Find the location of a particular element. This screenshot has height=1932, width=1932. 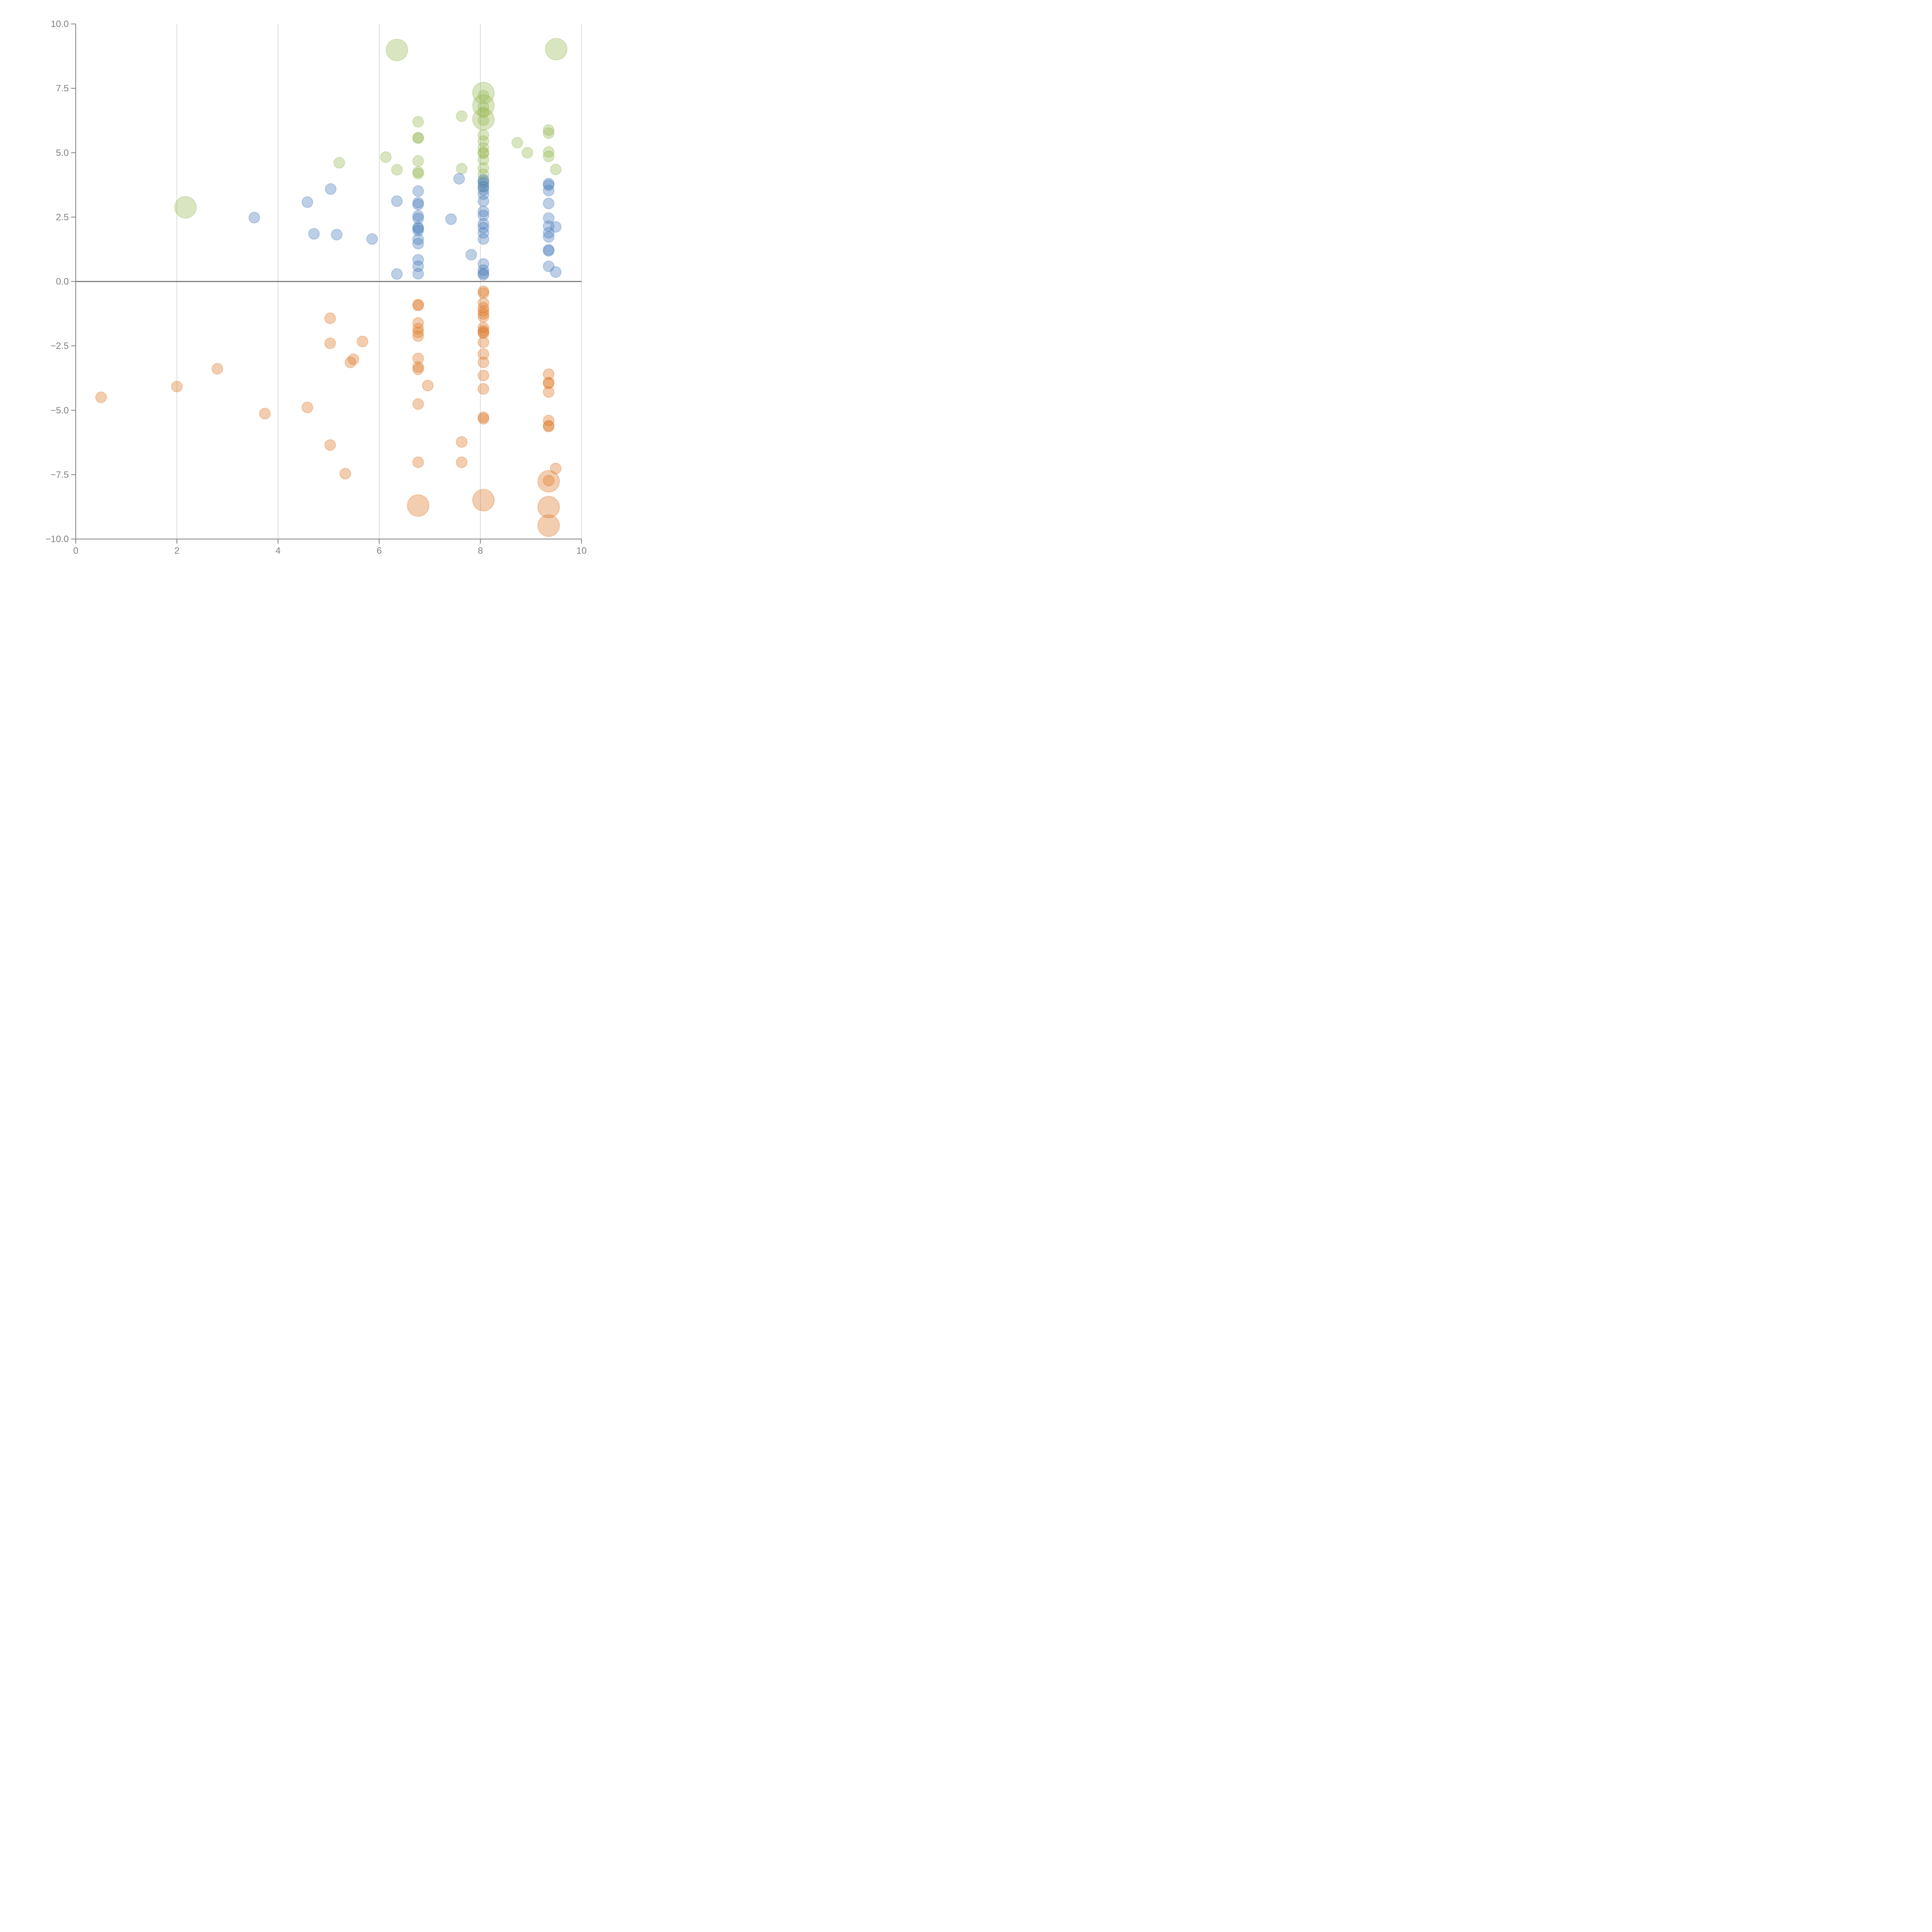

y-tick-label-3: 2.5 is located at coordinates (62, 218).